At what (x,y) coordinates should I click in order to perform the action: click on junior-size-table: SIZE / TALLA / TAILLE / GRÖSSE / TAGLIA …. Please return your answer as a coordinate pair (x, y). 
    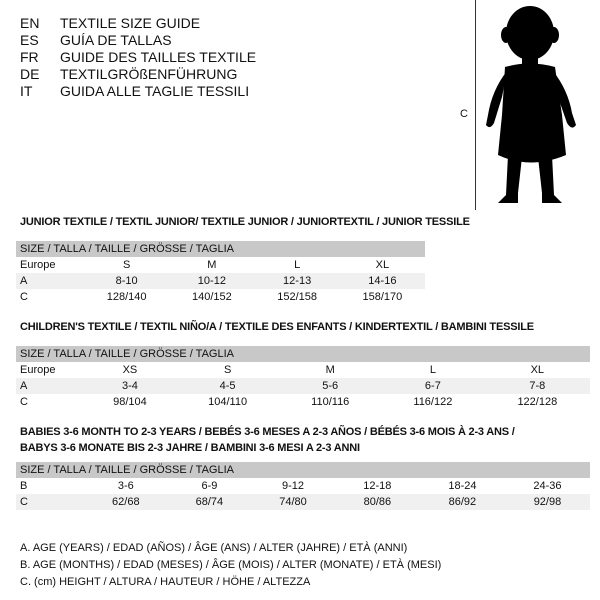
    Looking at the image, I should click on (220, 273).